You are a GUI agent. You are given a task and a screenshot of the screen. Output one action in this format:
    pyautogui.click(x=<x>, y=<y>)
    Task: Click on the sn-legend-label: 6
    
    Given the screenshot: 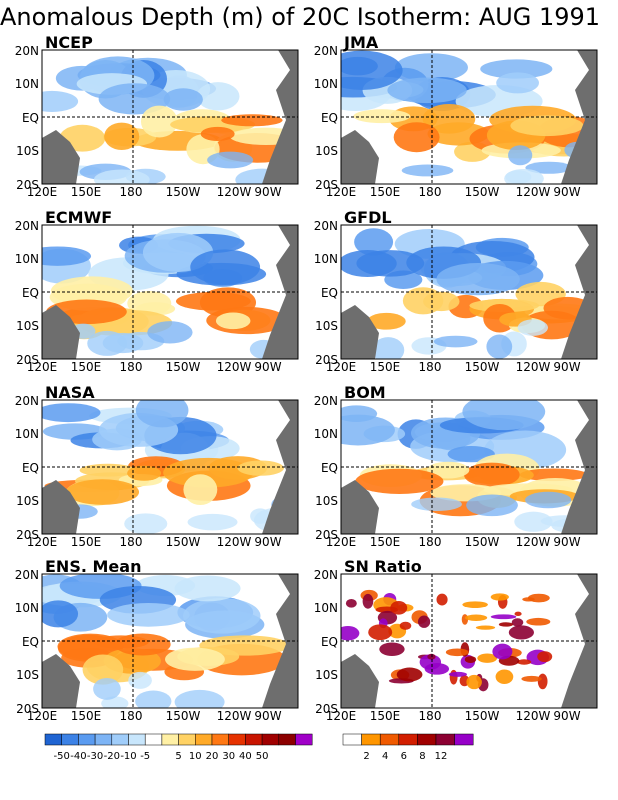 What is the action you would take?
    pyautogui.click(x=404, y=756)
    